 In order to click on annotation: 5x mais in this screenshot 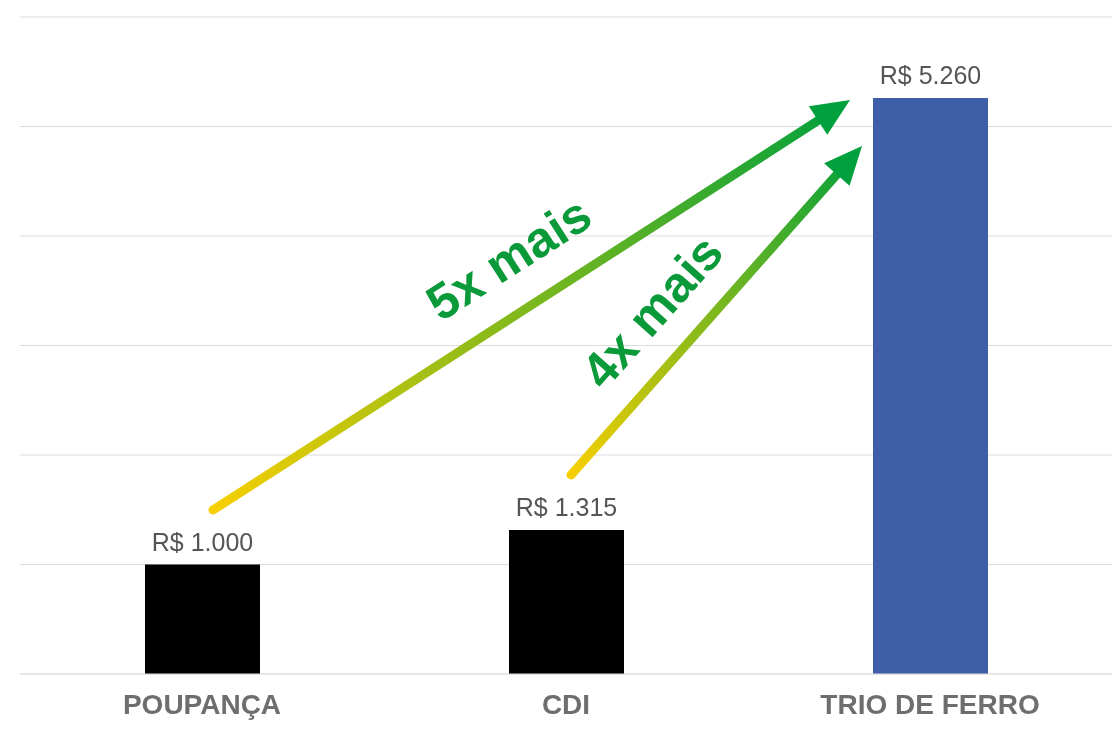, I will do `click(509, 258)`.